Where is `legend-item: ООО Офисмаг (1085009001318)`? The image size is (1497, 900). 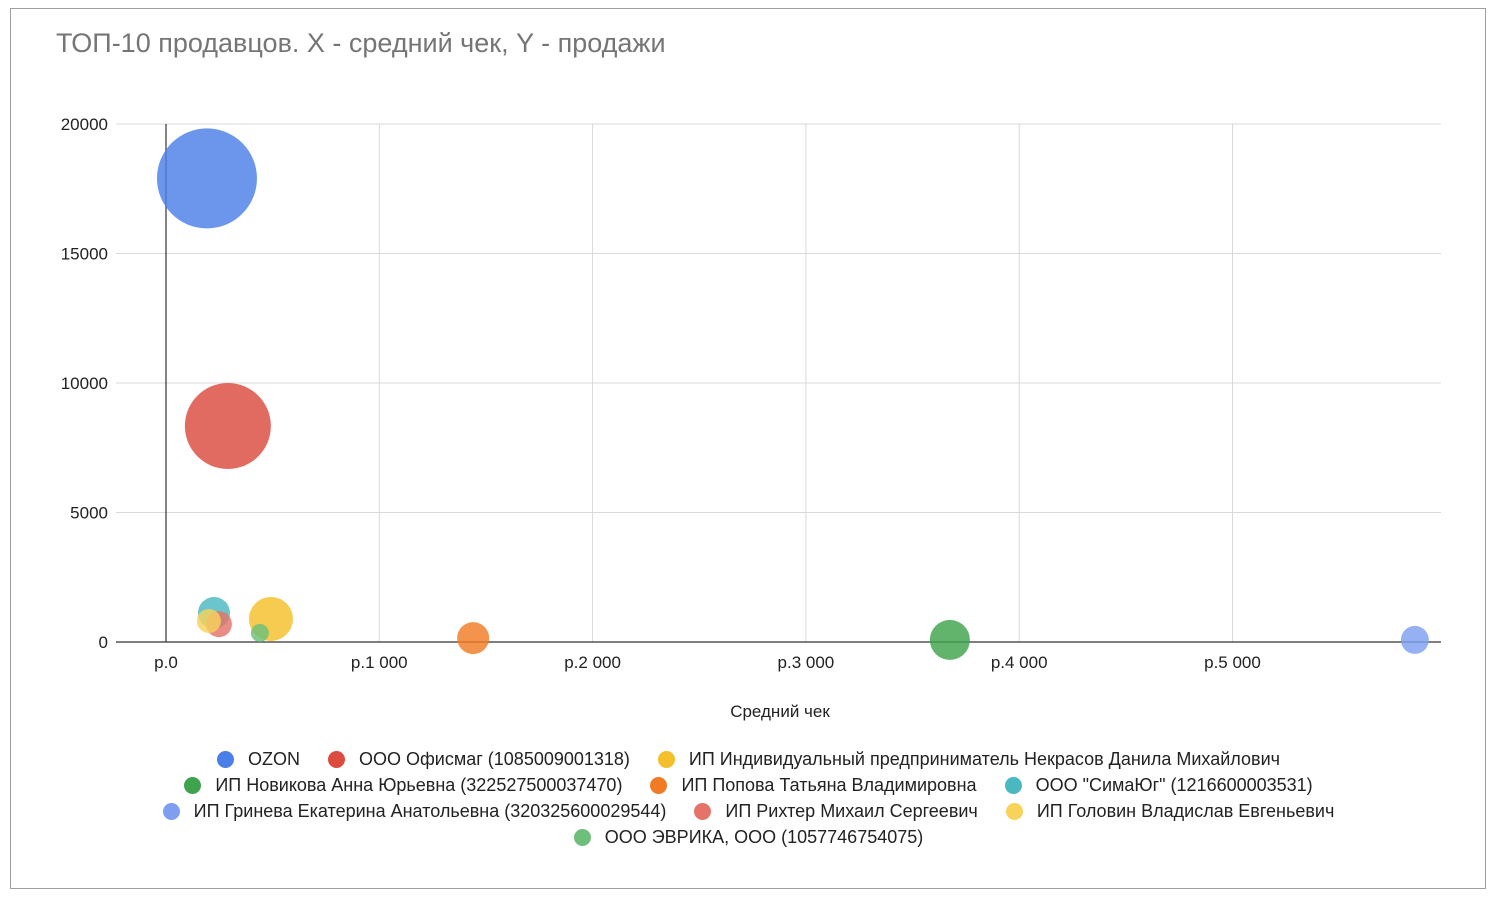
legend-item: ООО Офисмаг (1085009001318) is located at coordinates (478, 759).